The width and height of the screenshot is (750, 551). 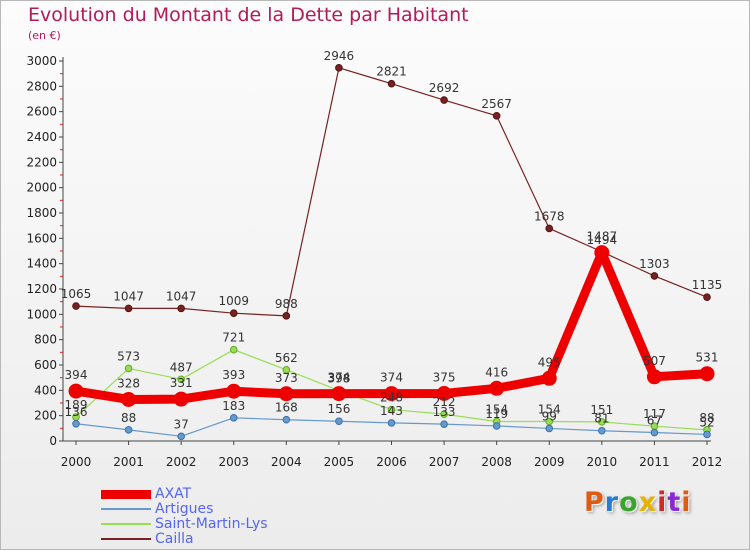 What do you see at coordinates (648, 502) in the screenshot?
I see `logo-letter: x` at bounding box center [648, 502].